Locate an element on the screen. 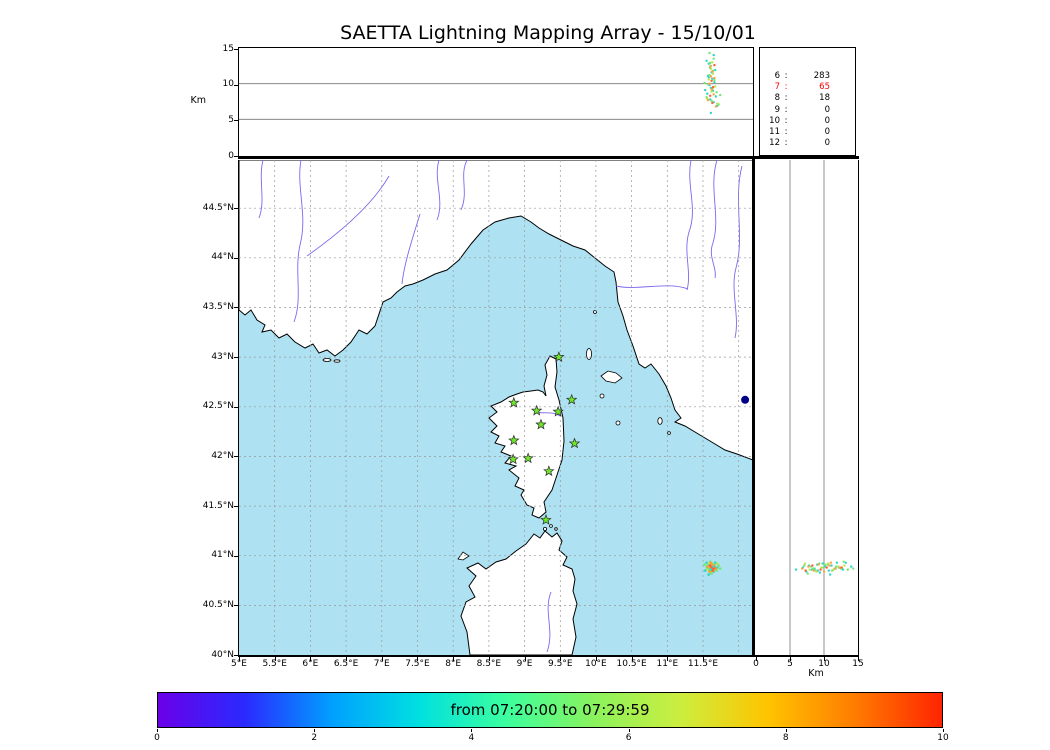  panel-divider-top is located at coordinates (548, 157).